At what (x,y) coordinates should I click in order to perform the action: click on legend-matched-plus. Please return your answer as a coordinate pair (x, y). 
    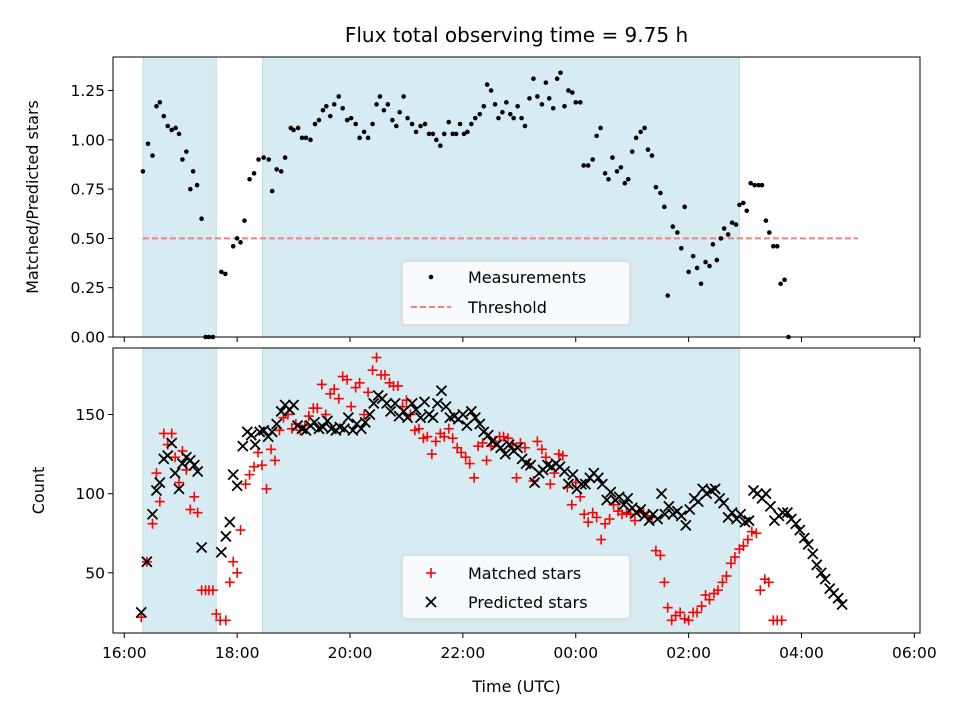
    Looking at the image, I should click on (431, 573).